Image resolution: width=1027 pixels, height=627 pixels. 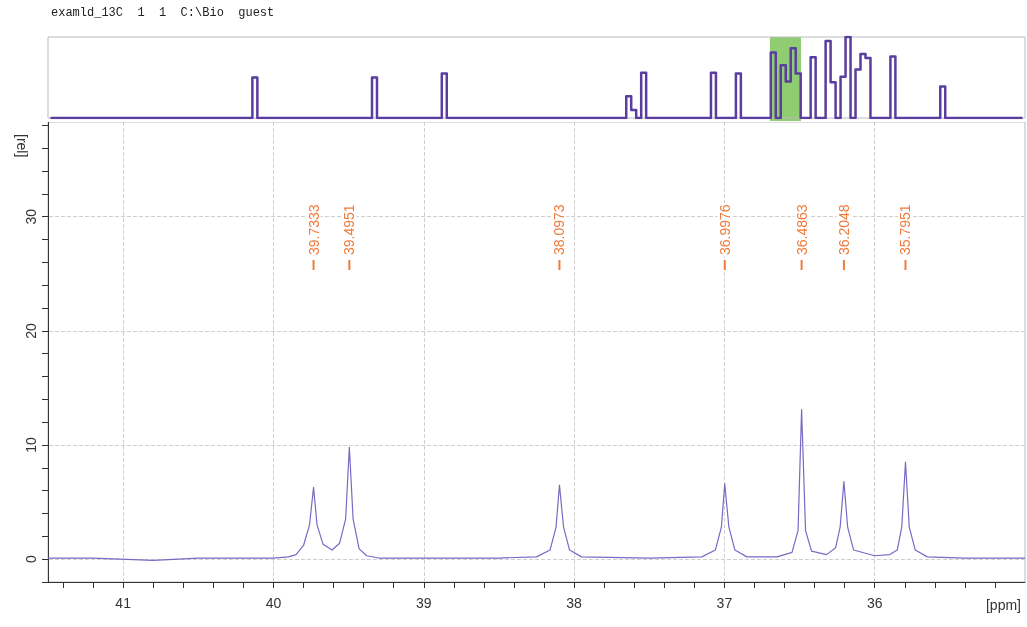 What do you see at coordinates (724, 229) in the screenshot?
I see `annotation: 36.9976` at bounding box center [724, 229].